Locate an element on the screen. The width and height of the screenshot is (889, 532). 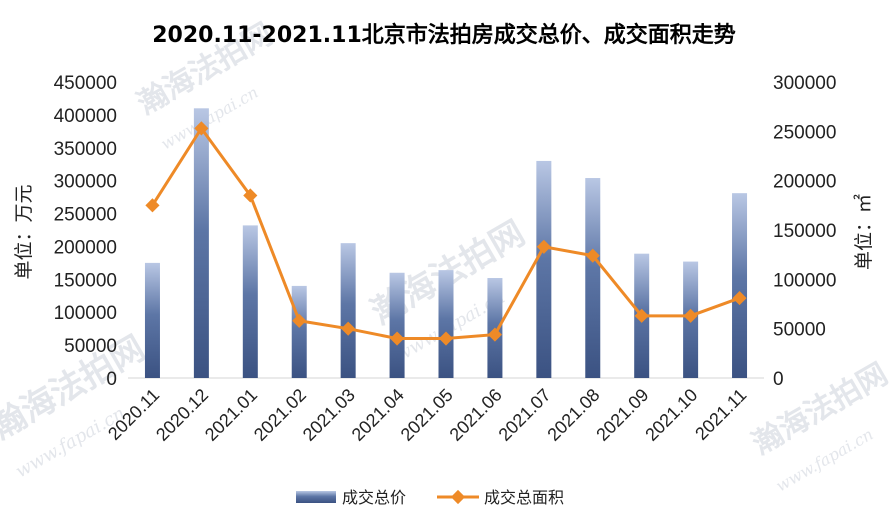
legend-label-bar: 成交总价 is located at coordinates (374, 497).